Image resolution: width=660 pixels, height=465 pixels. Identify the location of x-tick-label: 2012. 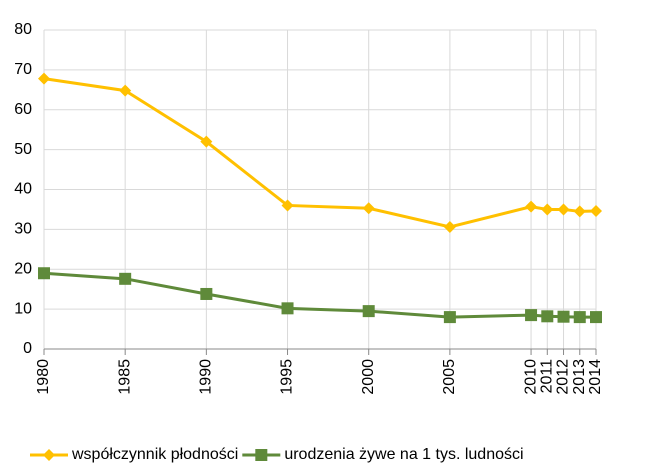
(563, 377).